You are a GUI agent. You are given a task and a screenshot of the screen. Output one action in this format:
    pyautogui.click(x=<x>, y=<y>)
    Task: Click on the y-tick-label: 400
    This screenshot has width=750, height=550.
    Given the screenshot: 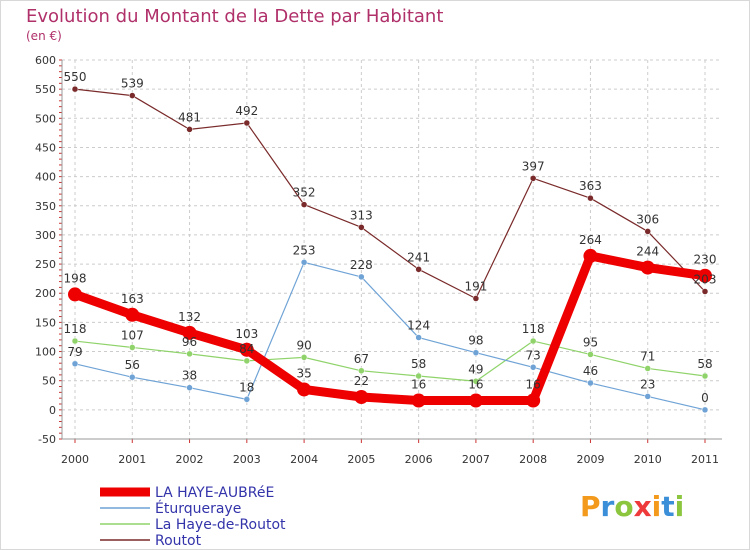 What is the action you would take?
    pyautogui.click(x=45, y=177)
    